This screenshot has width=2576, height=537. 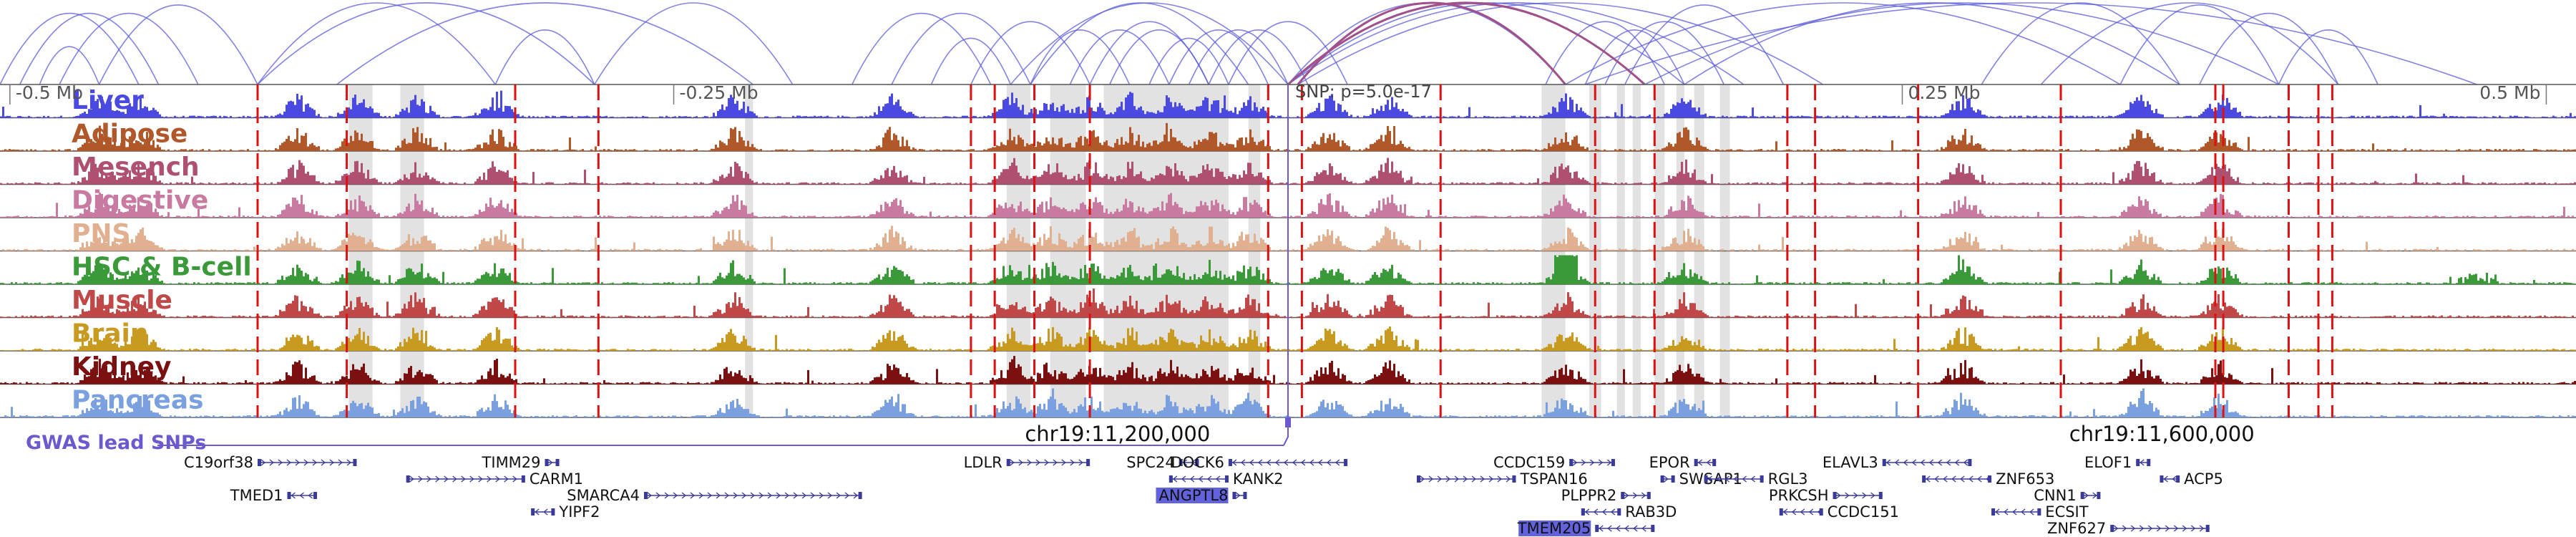 What do you see at coordinates (162, 267) in the screenshot?
I see `track-label: HSC & B-cell` at bounding box center [162, 267].